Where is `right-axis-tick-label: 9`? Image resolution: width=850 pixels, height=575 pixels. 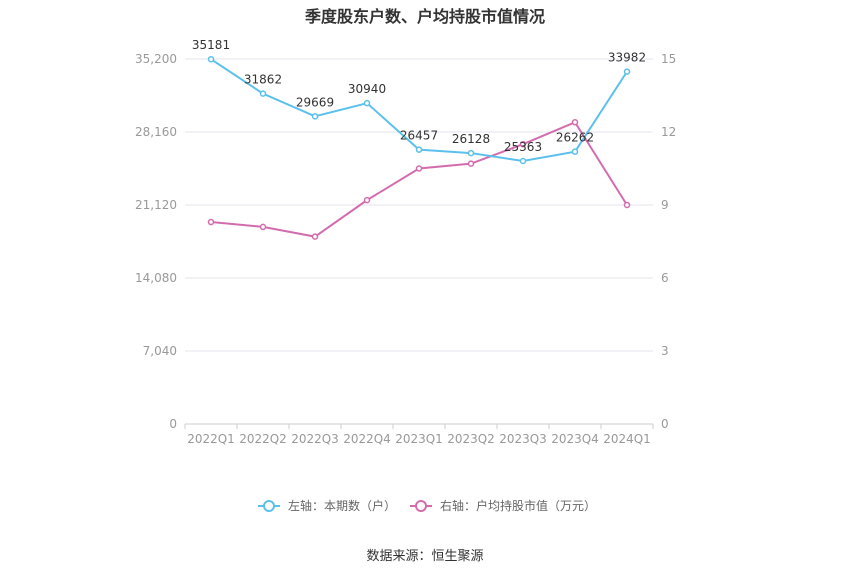 right-axis-tick-label: 9 is located at coordinates (665, 205).